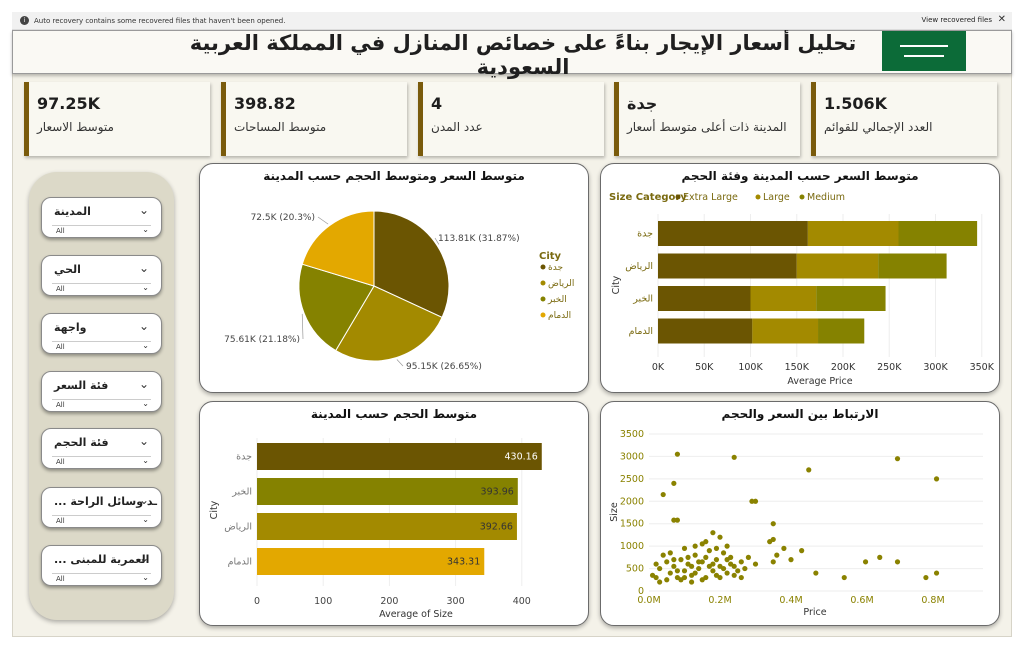  I want to click on slicer-amenities: ... ـد وسائل الراحة ⌄ All ⌄, so click(101, 507).